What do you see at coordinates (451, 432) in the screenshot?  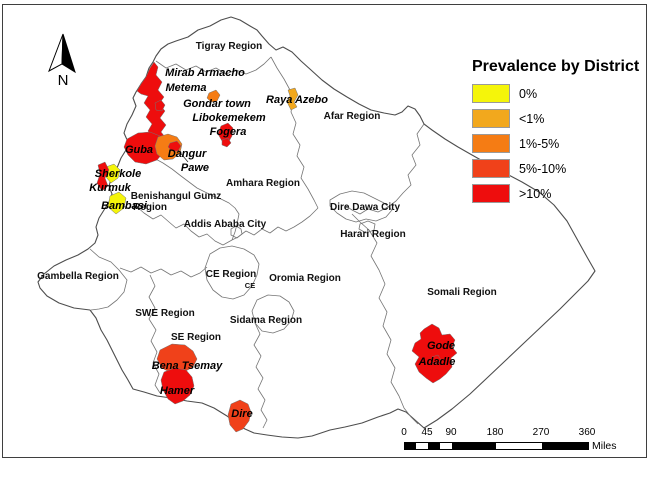 I see `scale-tick: 90` at bounding box center [451, 432].